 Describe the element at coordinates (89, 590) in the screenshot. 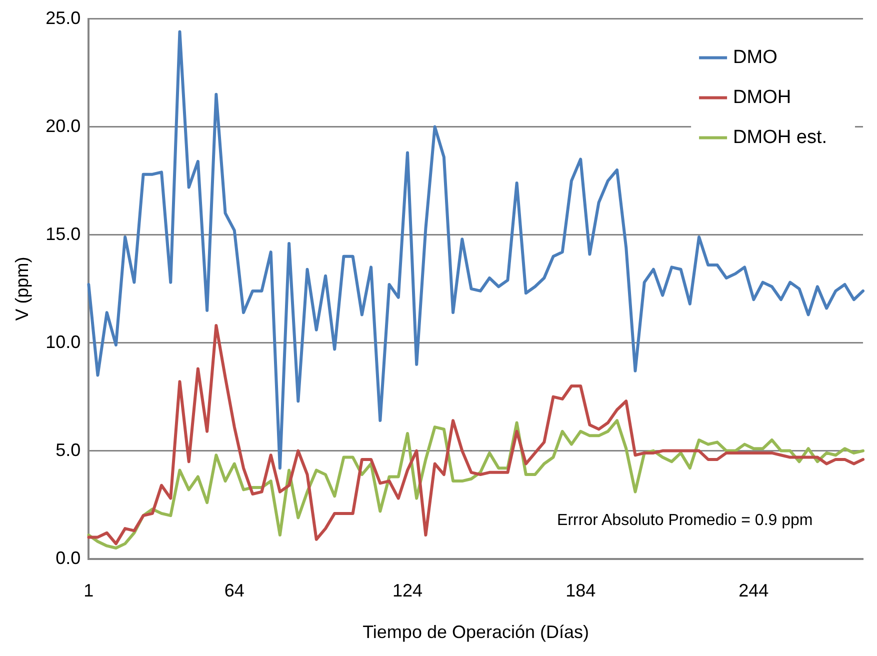

I see `x-tick-label: 1` at that location.